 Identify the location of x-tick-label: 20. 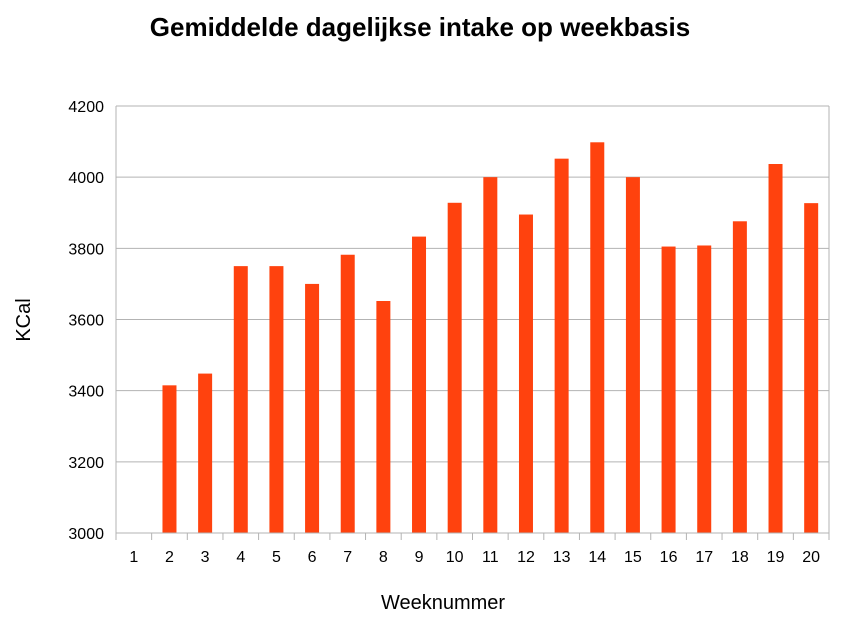
(811, 557).